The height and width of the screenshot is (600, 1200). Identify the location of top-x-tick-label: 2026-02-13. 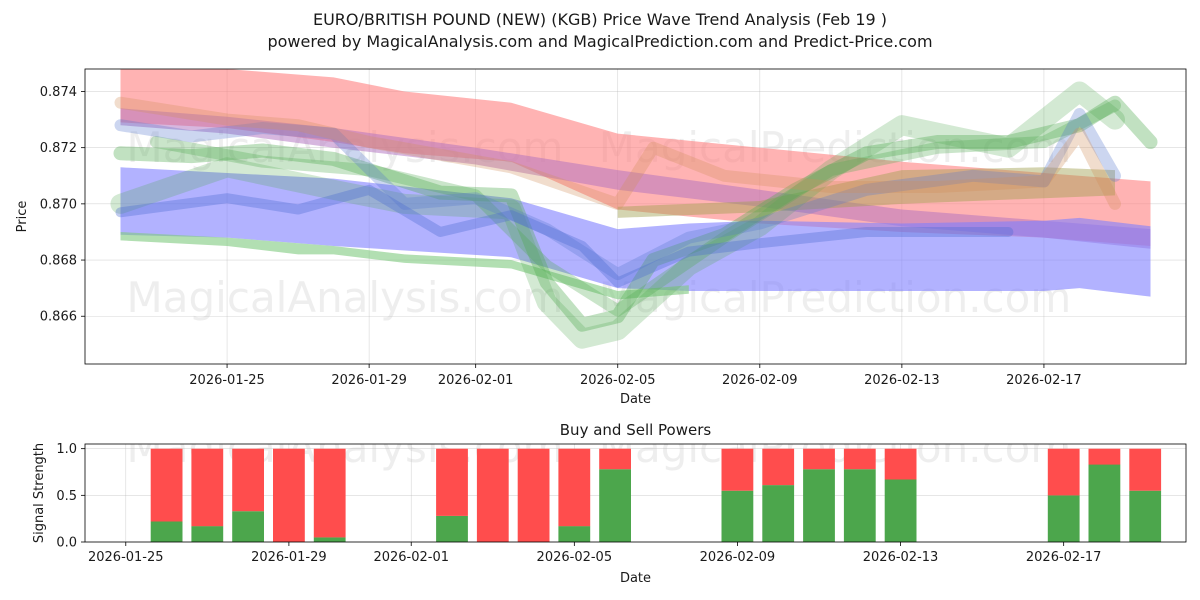
(902, 380).